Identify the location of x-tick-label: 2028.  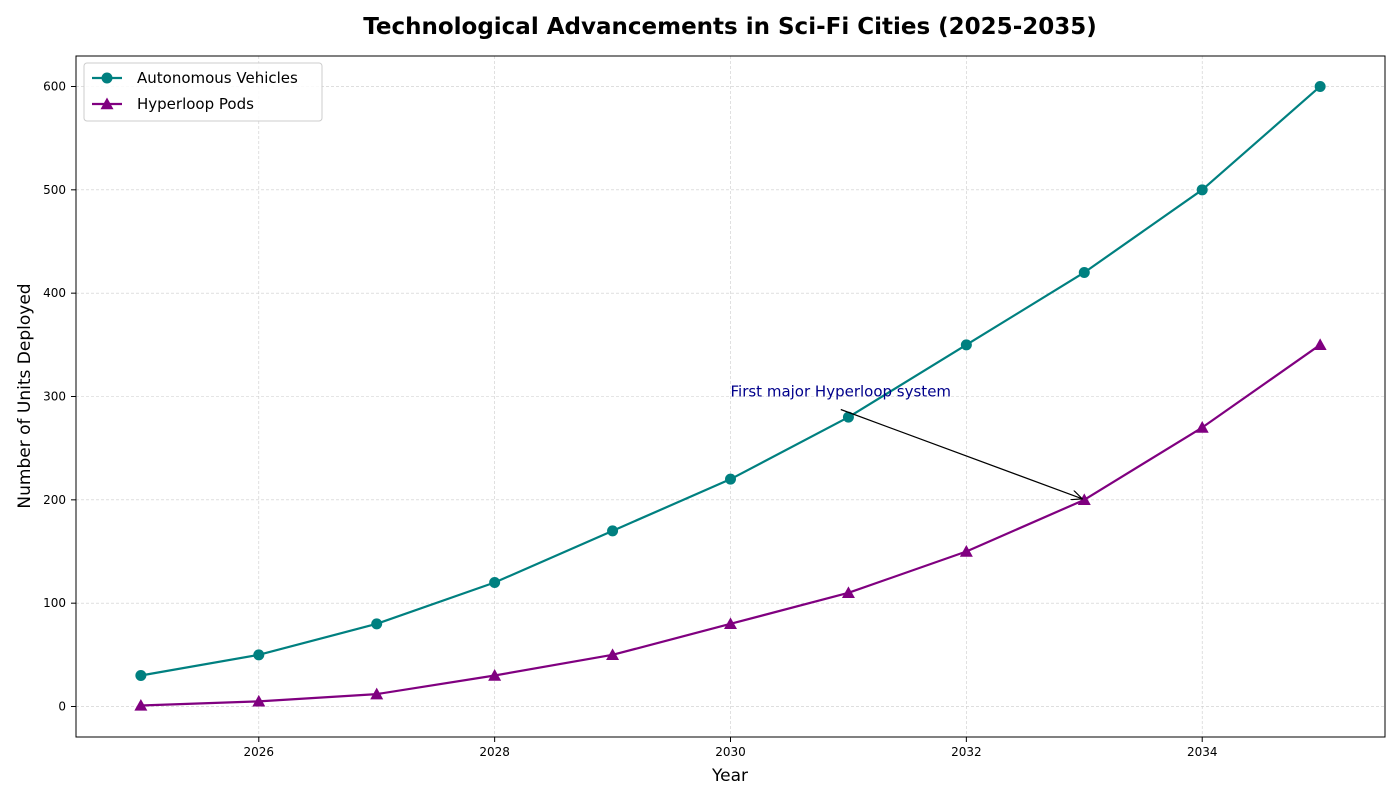
(494, 752).